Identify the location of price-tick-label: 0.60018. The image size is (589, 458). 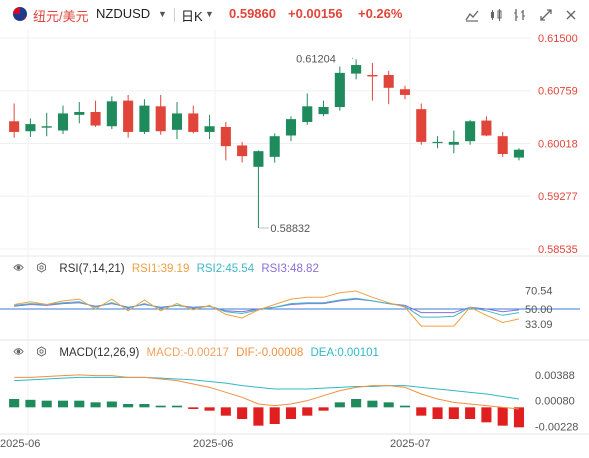
(558, 144).